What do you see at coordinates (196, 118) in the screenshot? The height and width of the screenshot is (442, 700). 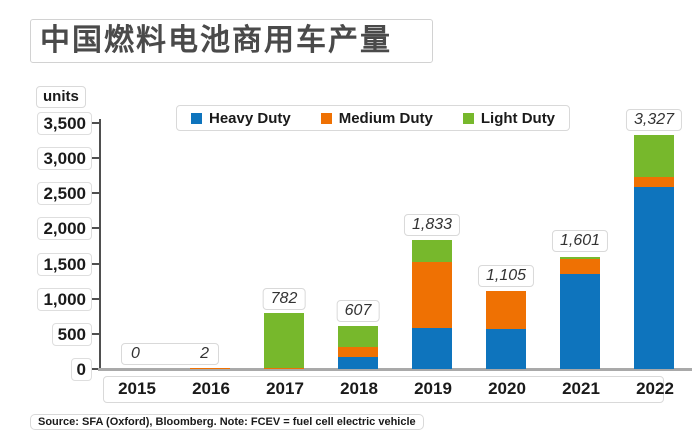 I see `heavy-duty-swatch-icon` at bounding box center [196, 118].